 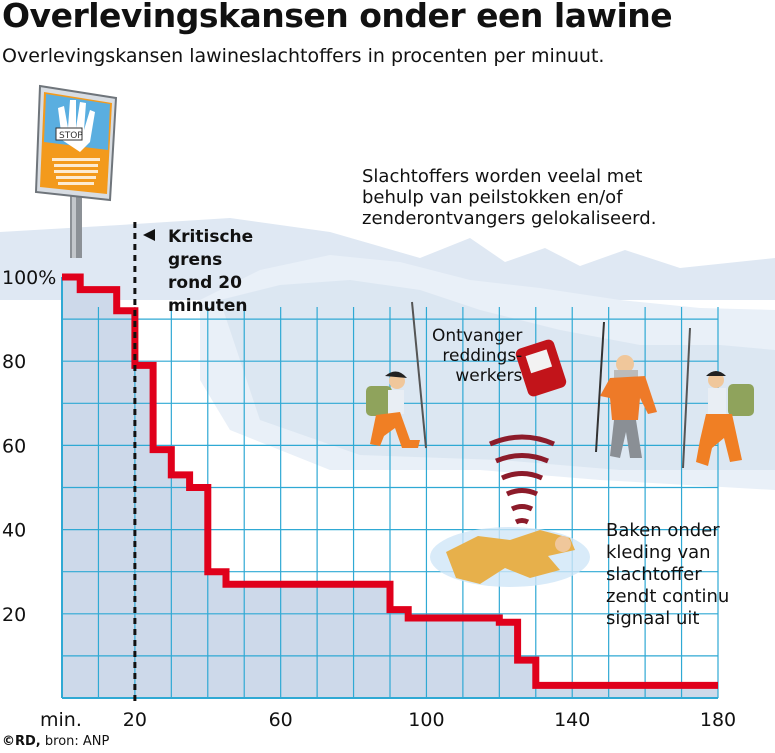 What do you see at coordinates (492, 197) in the screenshot?
I see `annotation-line: behulp van peilstokken en/of` at bounding box center [492, 197].